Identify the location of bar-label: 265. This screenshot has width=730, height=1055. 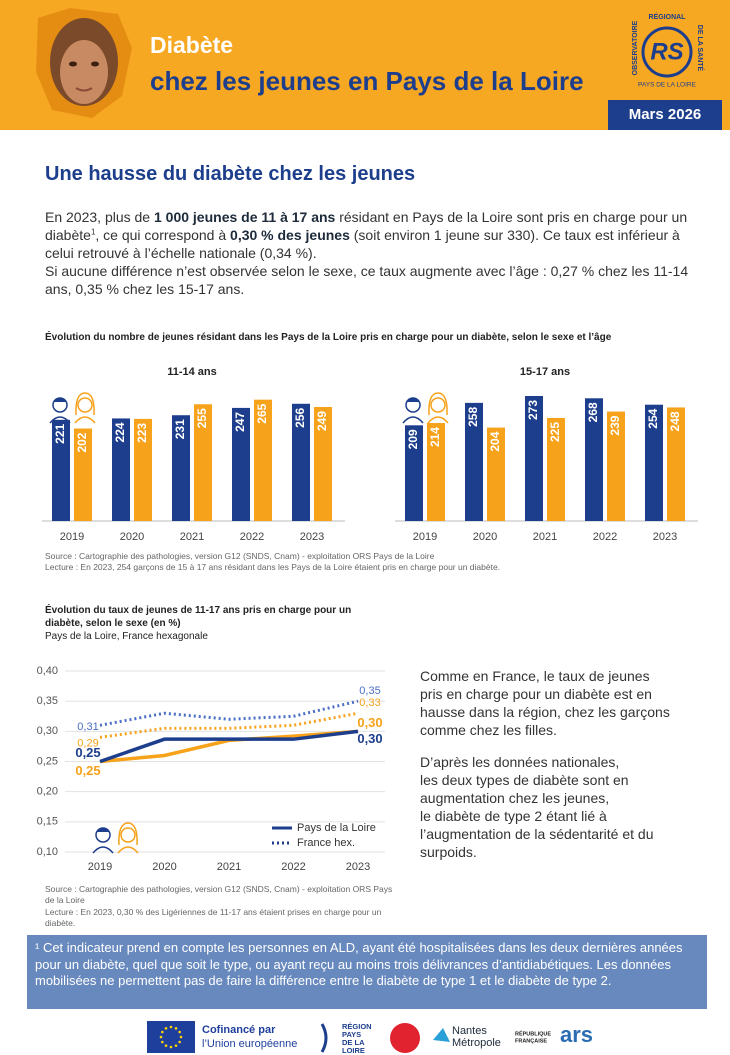
(262, 413).